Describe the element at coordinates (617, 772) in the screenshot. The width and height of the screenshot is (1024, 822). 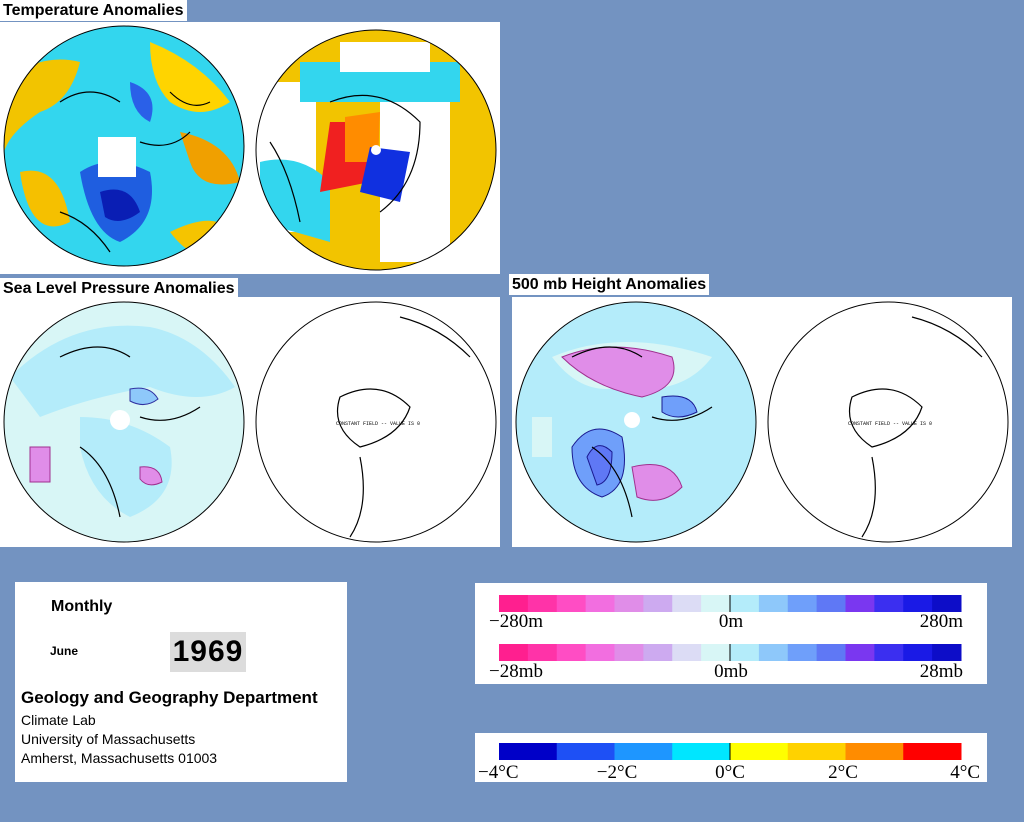
I see `temperature-legend-label: −2°C` at that location.